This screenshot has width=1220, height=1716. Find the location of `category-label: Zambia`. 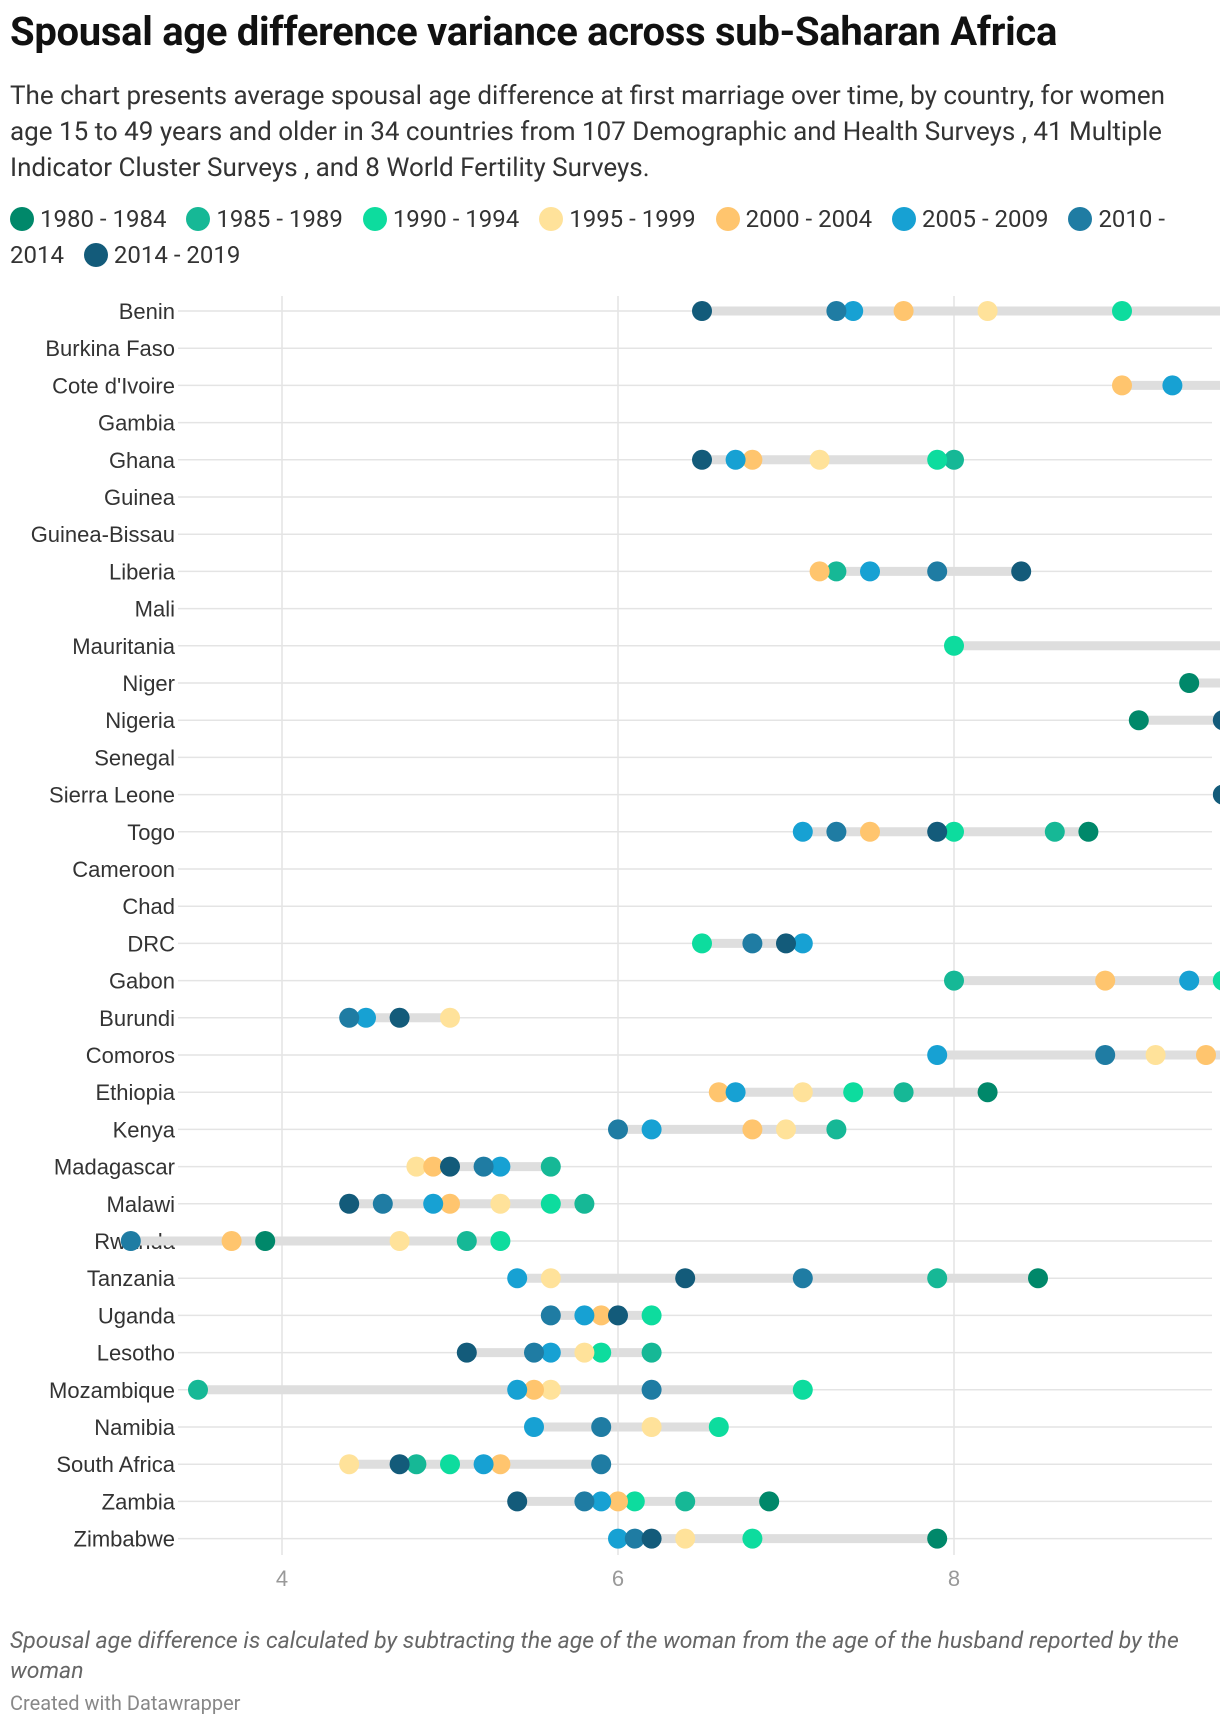

category-label: Zambia is located at coordinates (139, 1501).